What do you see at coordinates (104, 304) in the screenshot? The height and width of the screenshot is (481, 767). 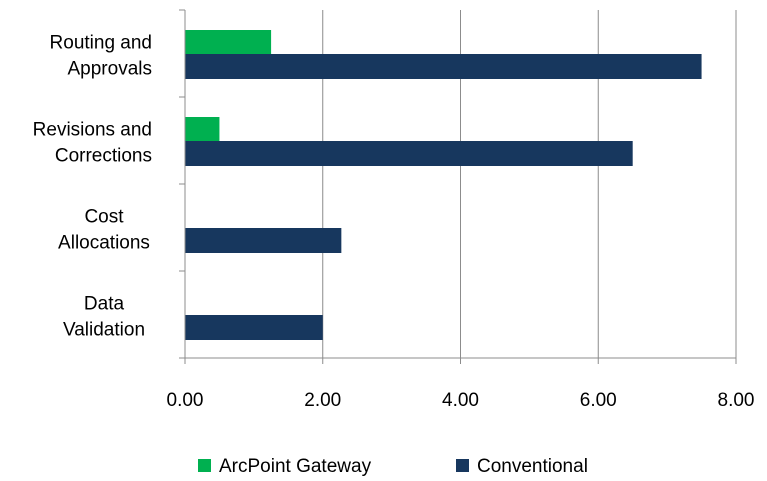 I see `category-label-line: Data` at bounding box center [104, 304].